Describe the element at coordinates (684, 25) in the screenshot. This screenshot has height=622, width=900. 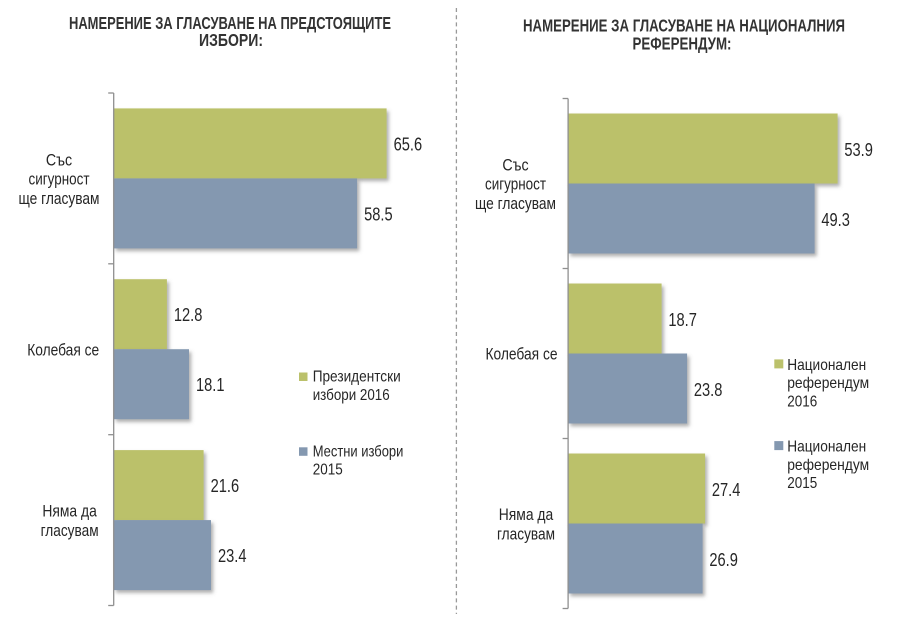
I see `svg-text:НАМЕРЕНИЕ ЗА ГЛАСУВАНЕ НА НАЦИ: НАМЕРЕНИЕ ЗА ГЛАСУВАНЕ НА НАЦИОНАЛНИЯ` at that location.